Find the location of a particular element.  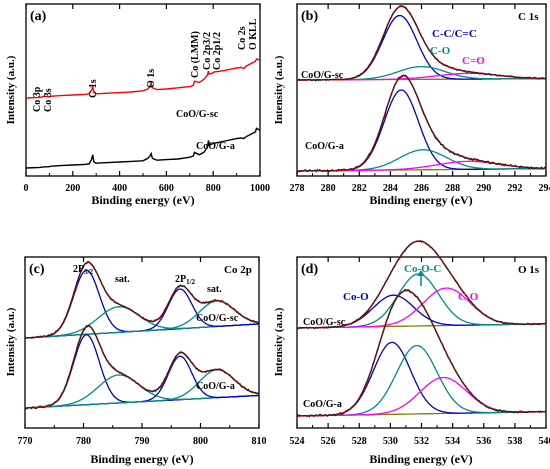

panel-c-xtick-label: 770 is located at coordinates (25, 441).